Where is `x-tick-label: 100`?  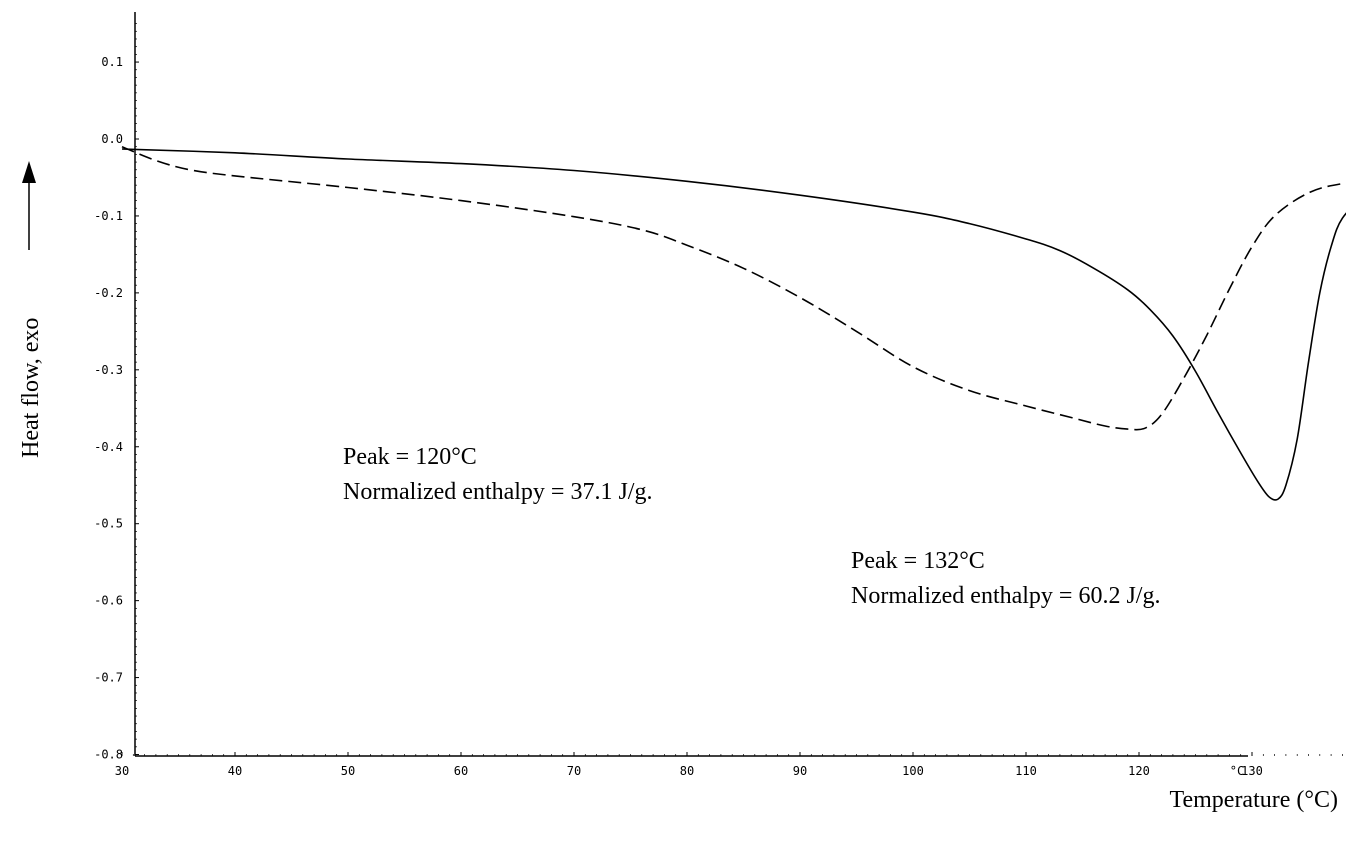
x-tick-label: 100 is located at coordinates (913, 771).